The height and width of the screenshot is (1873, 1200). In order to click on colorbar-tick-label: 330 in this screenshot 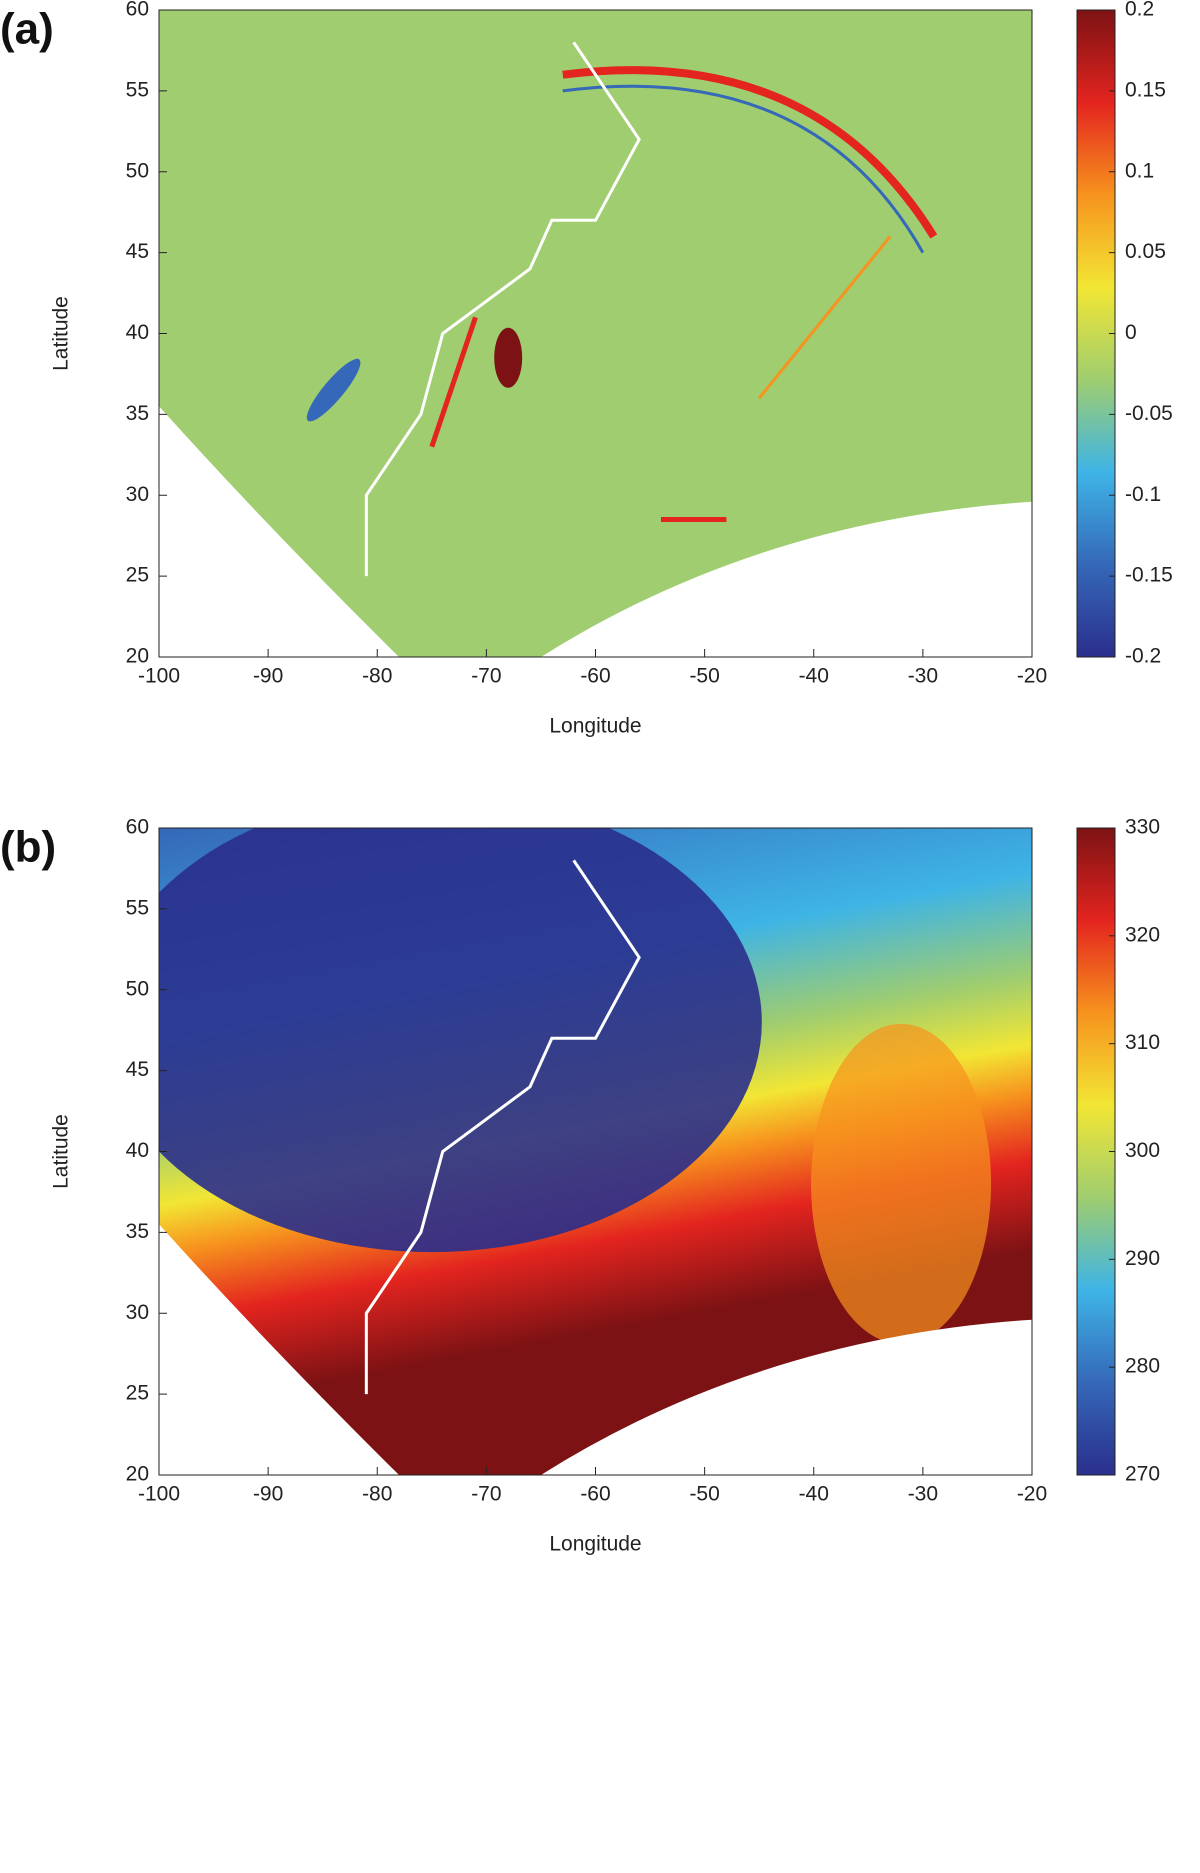, I will do `click(1142, 827)`.